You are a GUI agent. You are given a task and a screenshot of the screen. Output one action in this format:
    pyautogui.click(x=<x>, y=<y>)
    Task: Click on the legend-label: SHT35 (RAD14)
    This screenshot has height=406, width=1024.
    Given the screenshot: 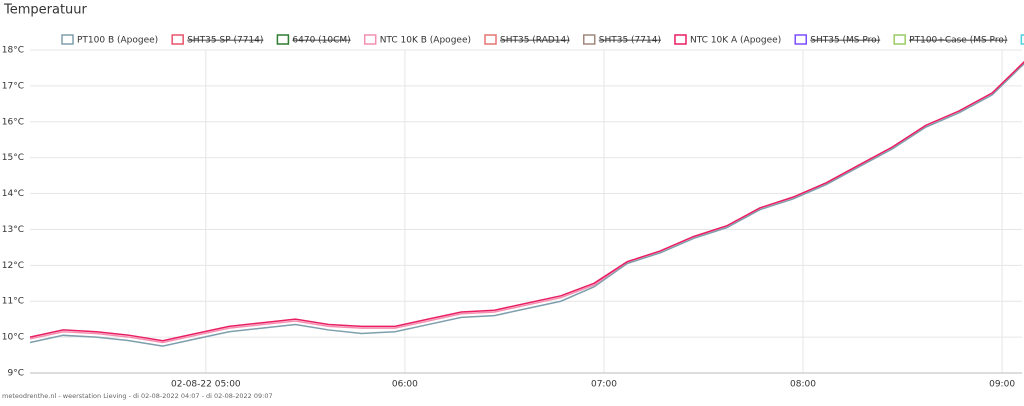 What is the action you would take?
    pyautogui.click(x=535, y=41)
    